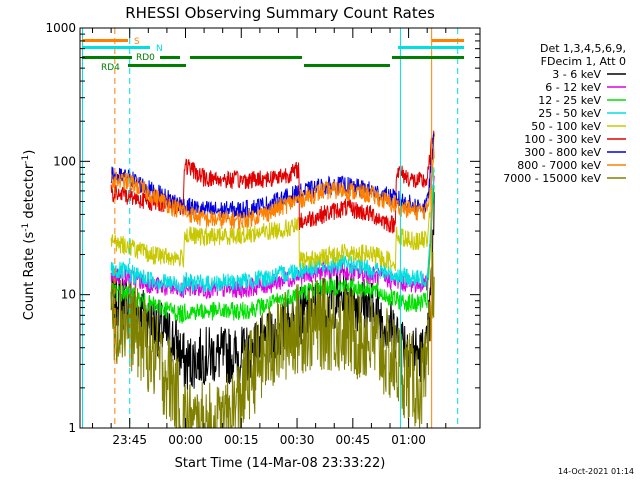 The height and width of the screenshot is (480, 640). Describe the element at coordinates (129, 440) in the screenshot. I see `x-tick-label-0: 23:45` at that location.